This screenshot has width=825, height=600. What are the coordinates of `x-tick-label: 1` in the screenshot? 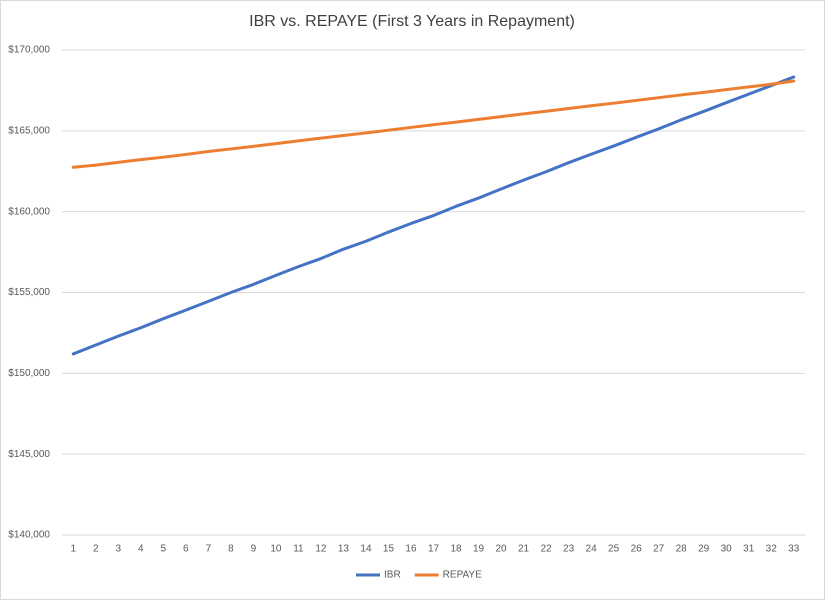 It's located at (73, 549).